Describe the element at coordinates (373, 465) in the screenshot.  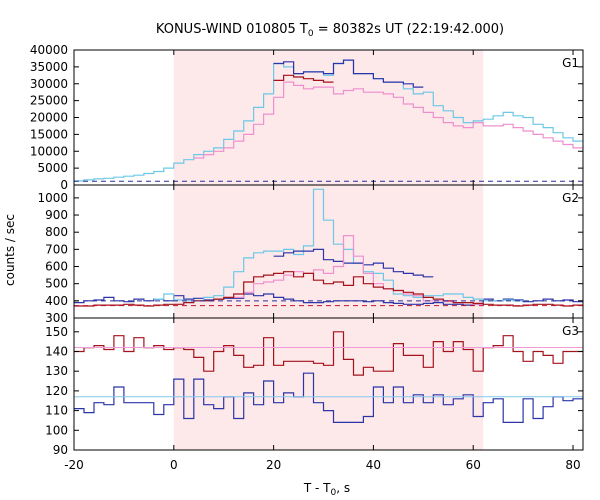
I see `x-tick-label: 40` at that location.